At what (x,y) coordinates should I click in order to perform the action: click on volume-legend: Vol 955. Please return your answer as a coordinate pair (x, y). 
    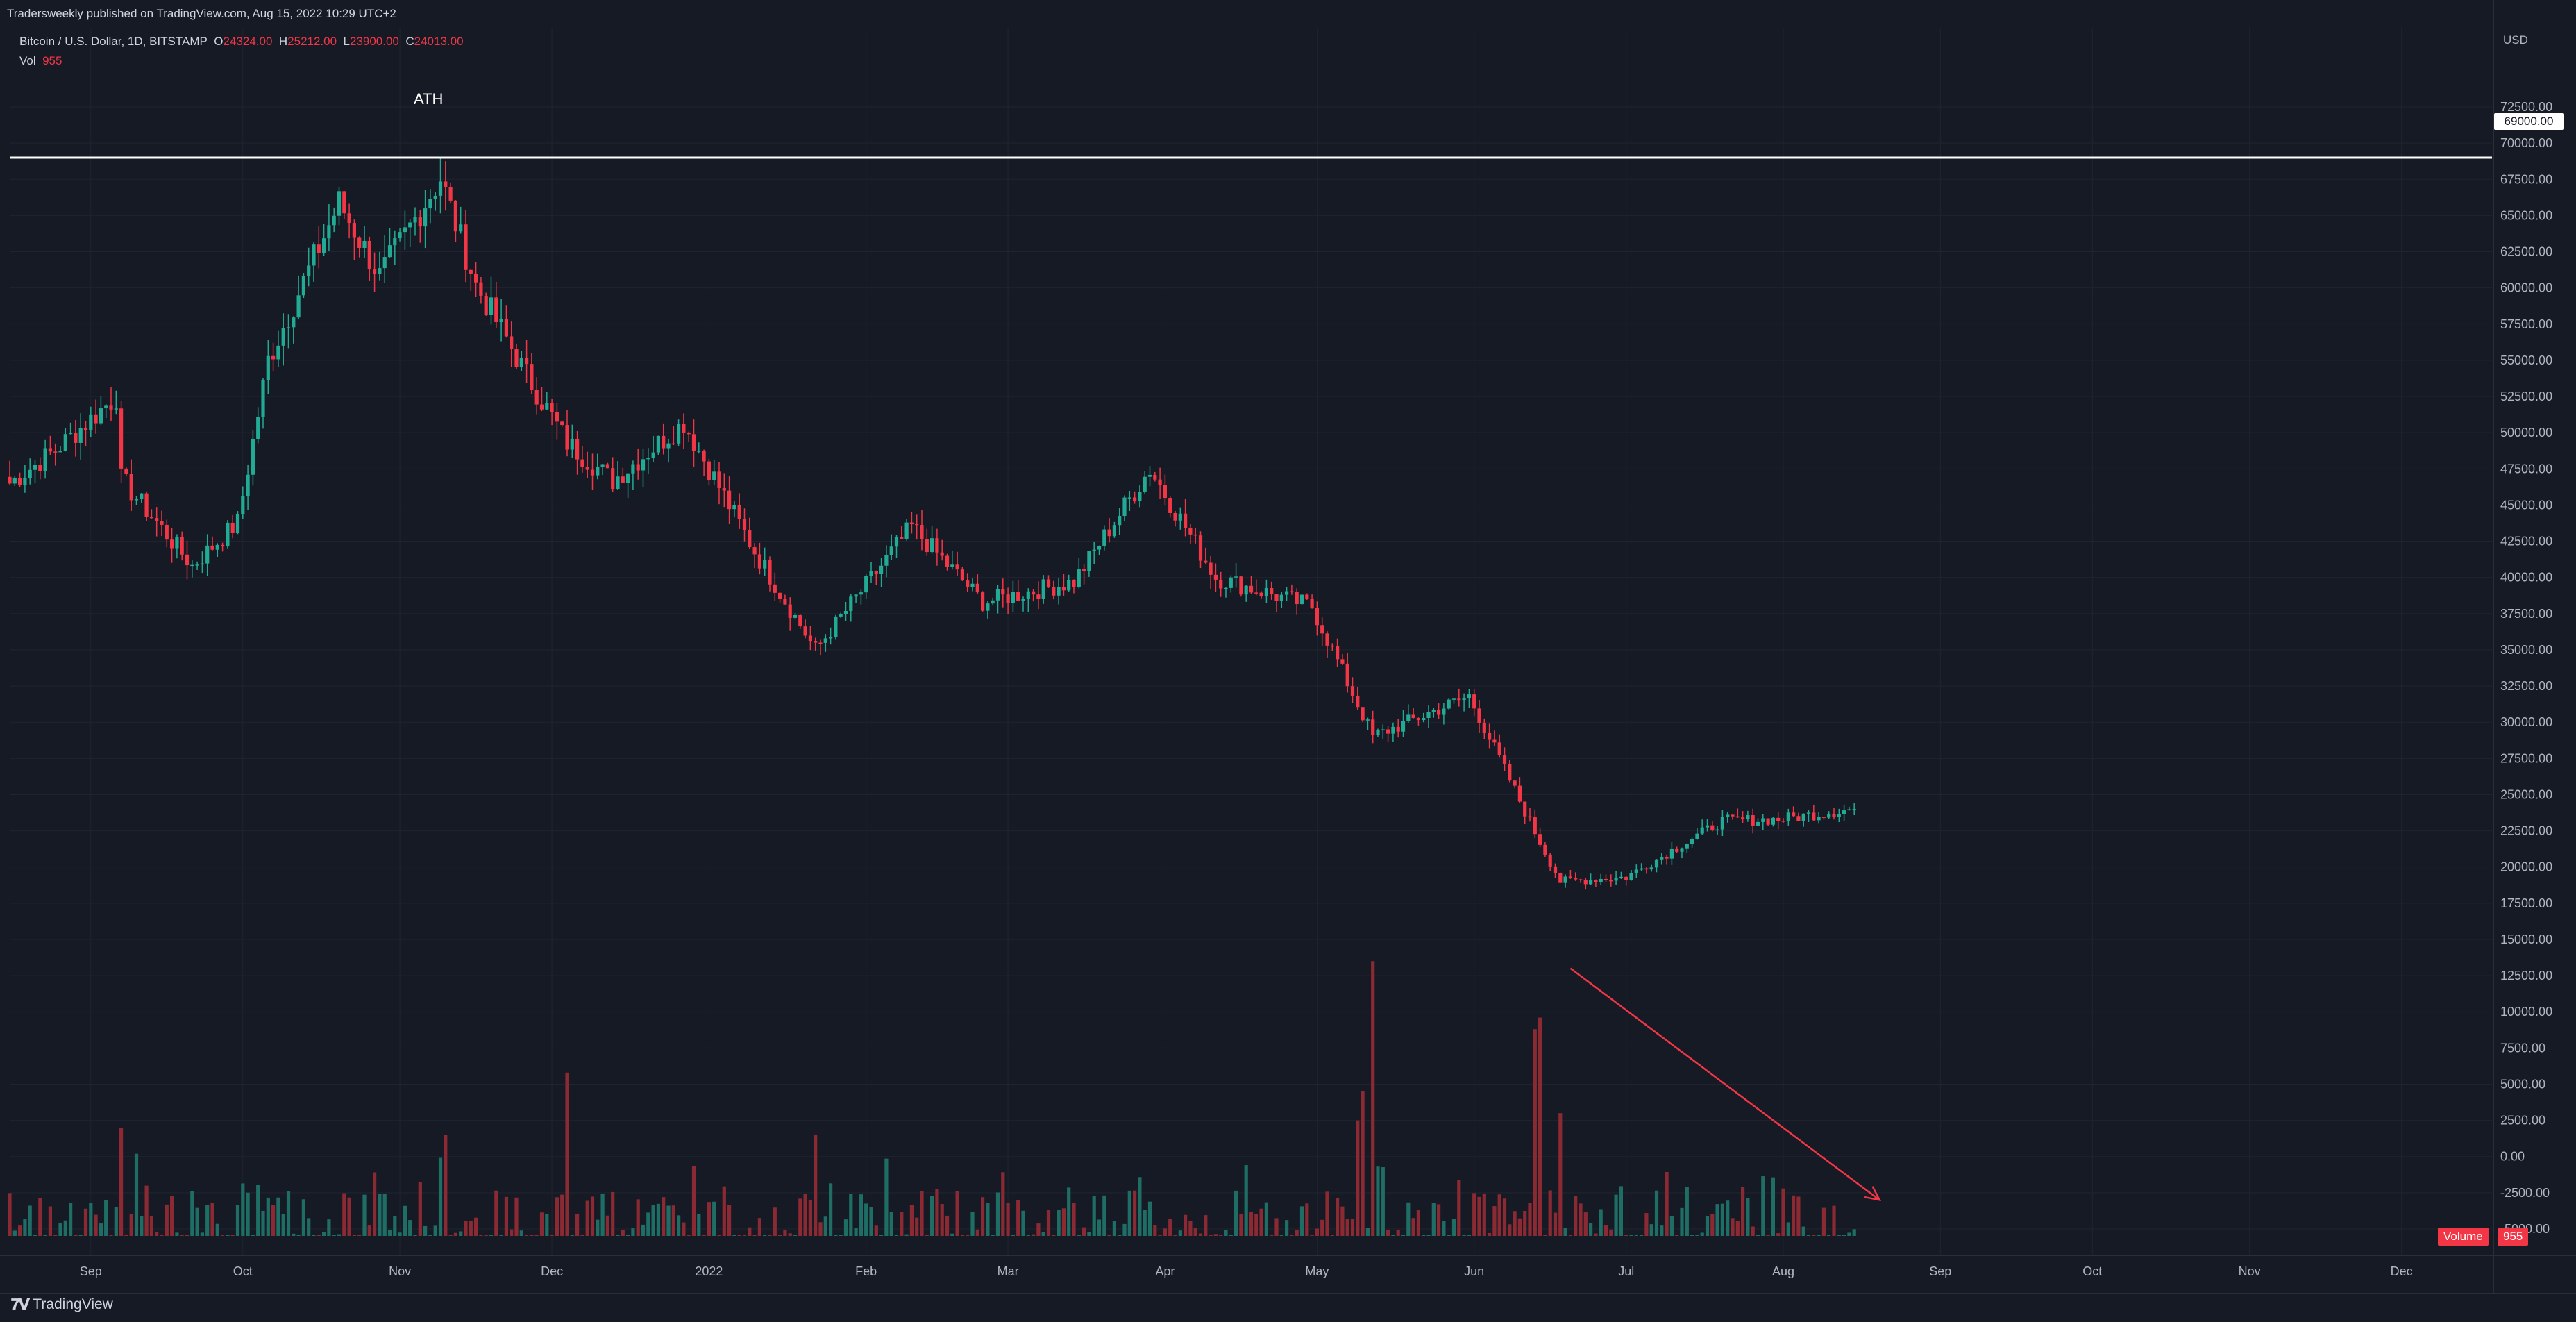
    Looking at the image, I should click on (40, 61).